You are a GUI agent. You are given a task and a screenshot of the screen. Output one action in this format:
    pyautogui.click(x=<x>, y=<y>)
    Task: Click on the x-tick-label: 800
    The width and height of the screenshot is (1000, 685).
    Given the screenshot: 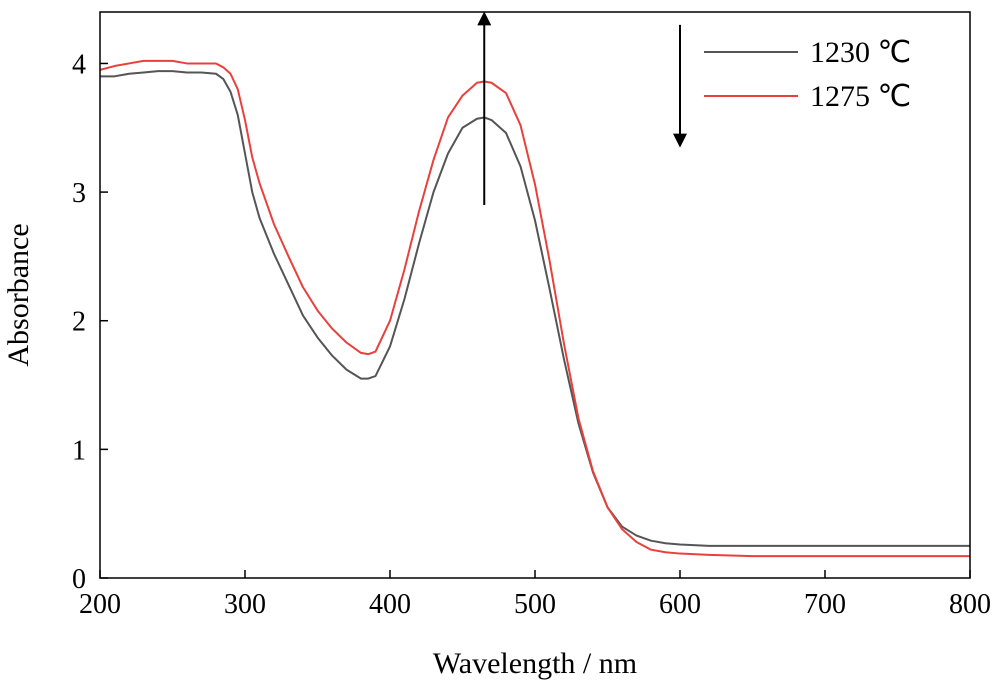 What is the action you would take?
    pyautogui.click(x=970, y=604)
    